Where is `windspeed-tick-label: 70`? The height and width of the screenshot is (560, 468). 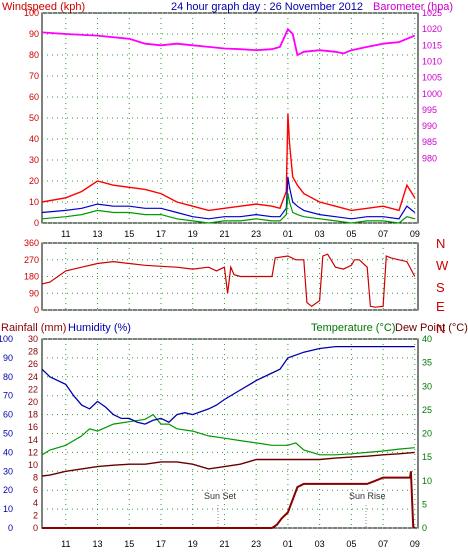 windspeed-tick-label: 70 is located at coordinates (34, 76).